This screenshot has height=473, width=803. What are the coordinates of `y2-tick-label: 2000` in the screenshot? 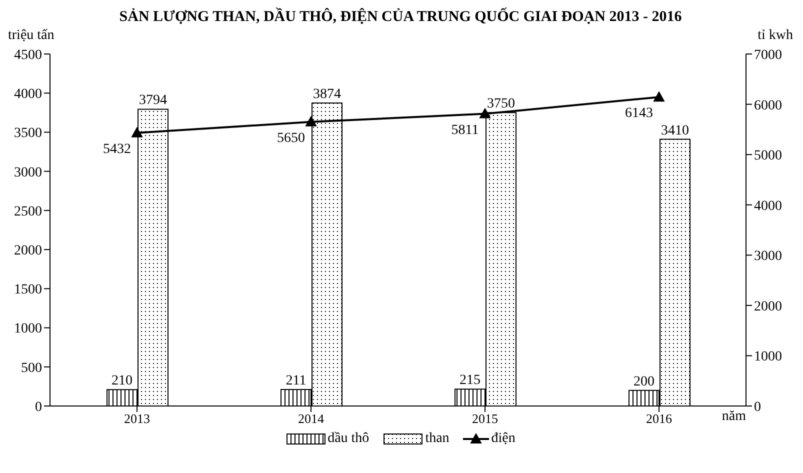 It's located at (768, 306).